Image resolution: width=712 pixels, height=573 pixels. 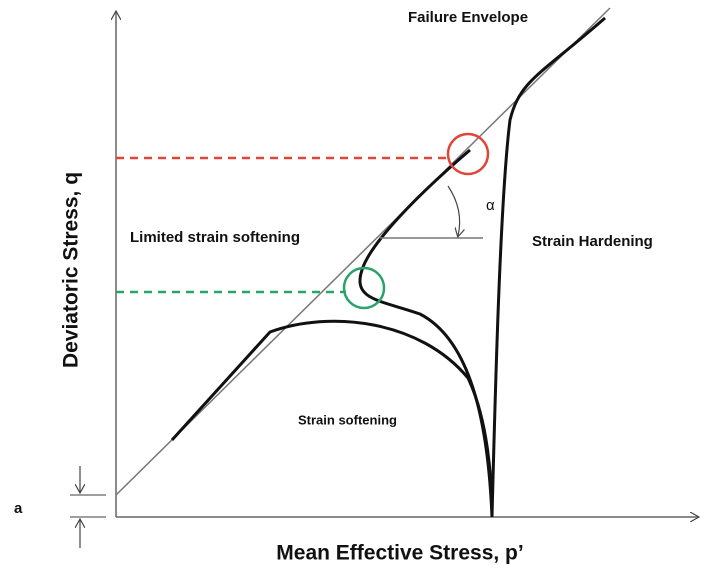 What do you see at coordinates (490, 205) in the screenshot?
I see `alpha-label: α` at bounding box center [490, 205].